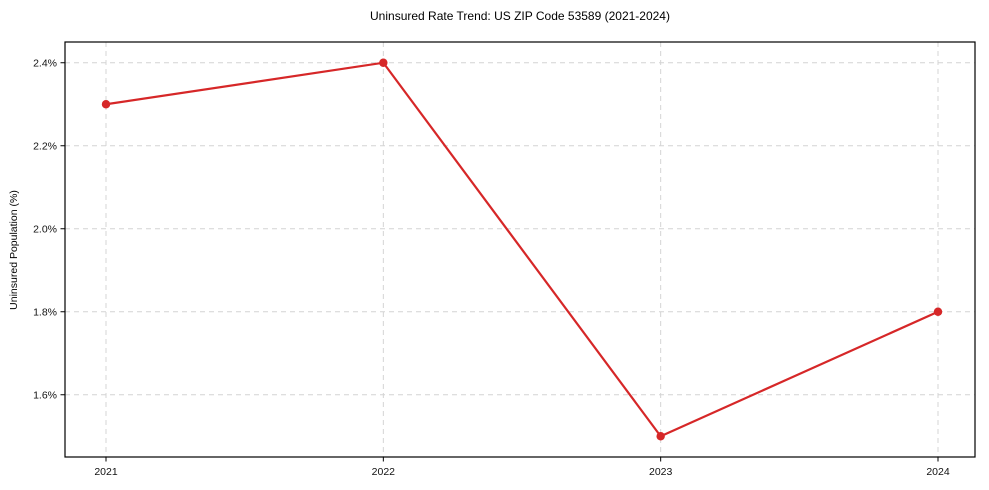 This screenshot has width=989, height=490. What do you see at coordinates (938, 472) in the screenshot?
I see `x-tick-label: 2024` at bounding box center [938, 472].